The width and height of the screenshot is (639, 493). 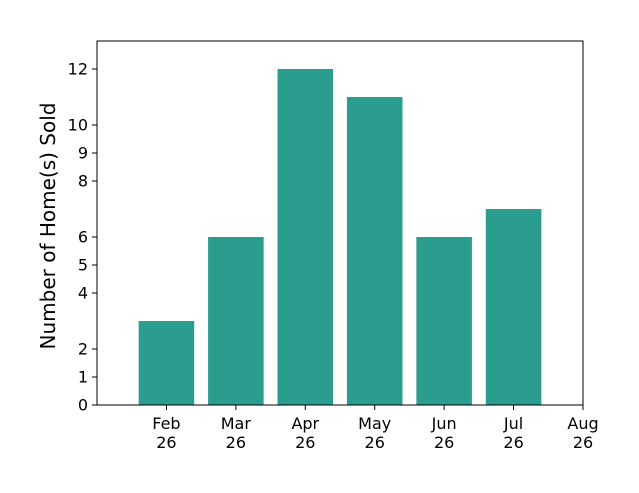 What do you see at coordinates (444, 433) in the screenshot?
I see `x-tick-label-jun: Jun 26` at bounding box center [444, 433].